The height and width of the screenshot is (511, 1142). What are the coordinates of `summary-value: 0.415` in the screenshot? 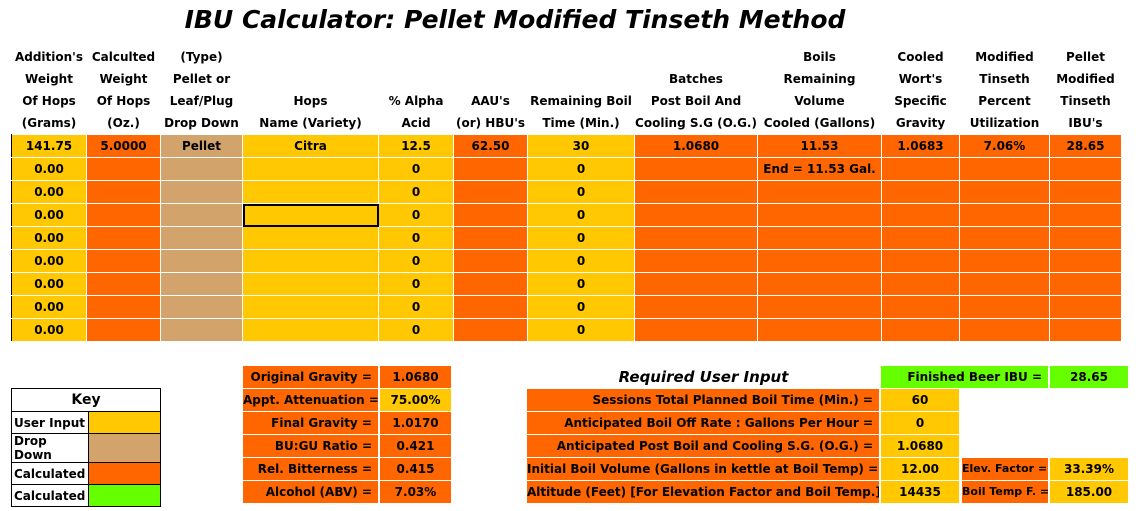 It's located at (415, 469).